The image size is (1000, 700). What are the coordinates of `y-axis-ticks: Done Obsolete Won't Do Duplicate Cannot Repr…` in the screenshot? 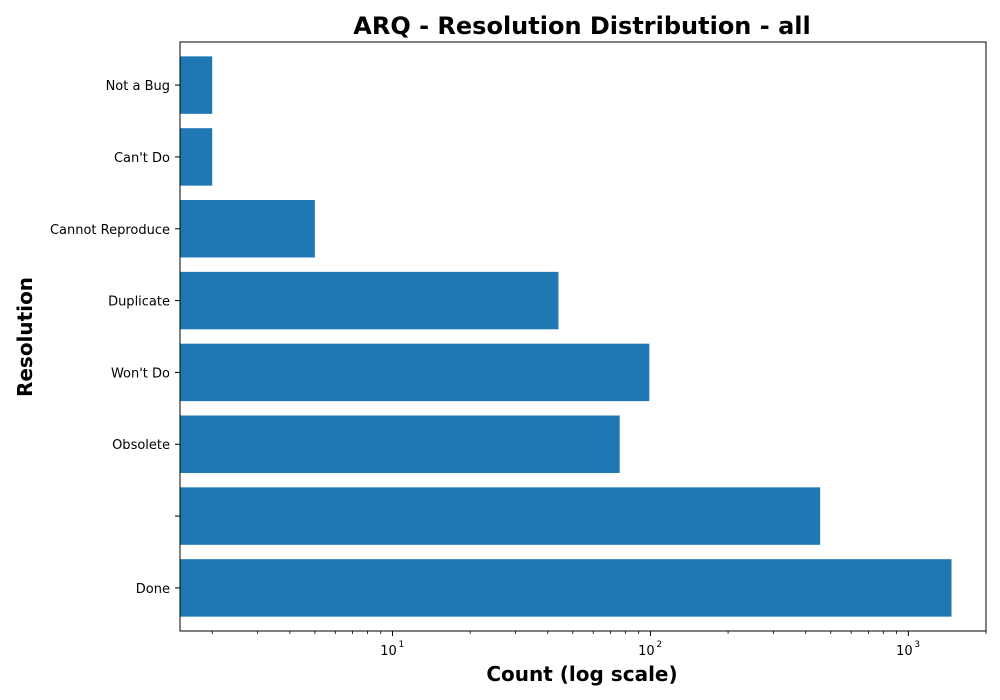 It's located at (115, 338).